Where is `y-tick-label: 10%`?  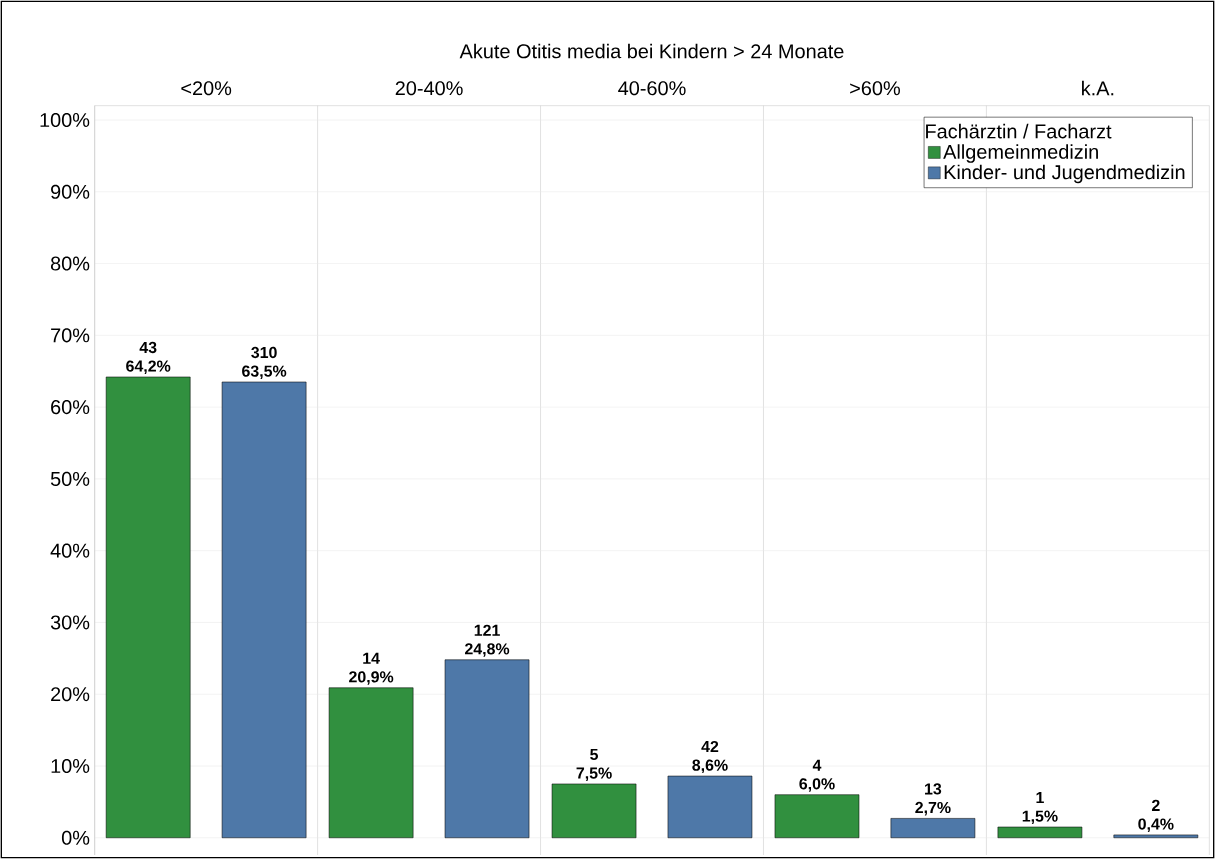 y-tick-label: 10% is located at coordinates (70, 766).